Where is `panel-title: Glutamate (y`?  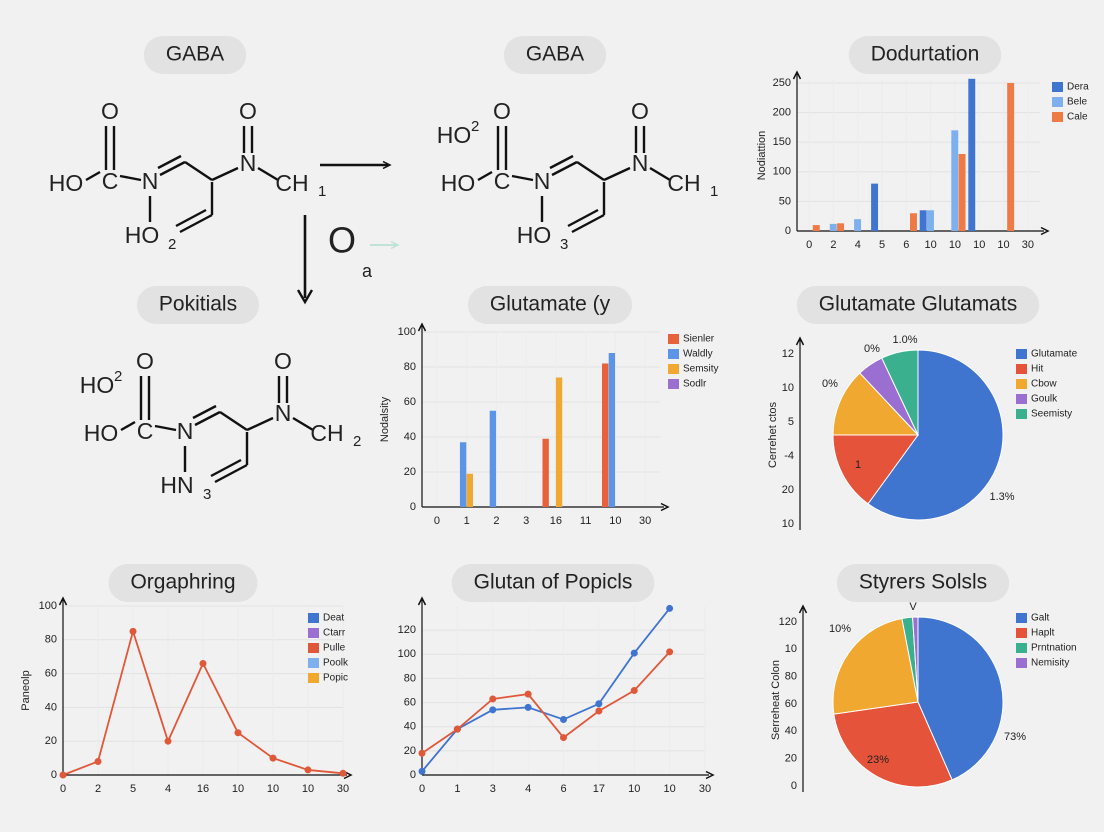 panel-title: Glutamate (y is located at coordinates (550, 304).